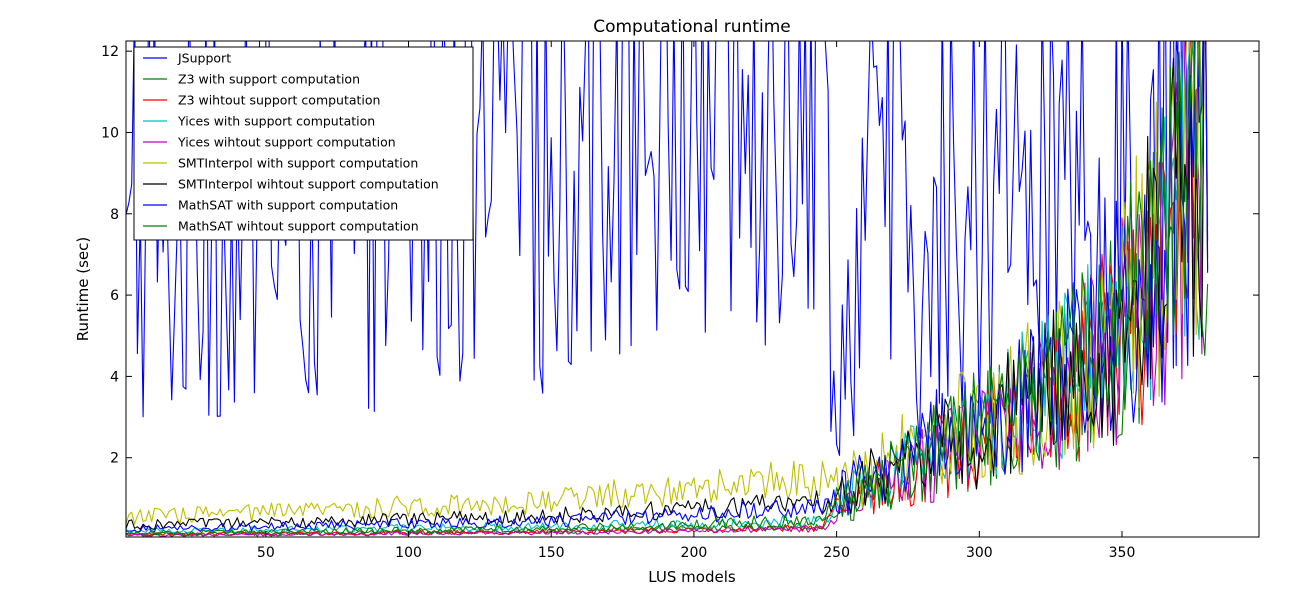  What do you see at coordinates (298, 226) in the screenshot?
I see `legend-entry-label: MathSAT wihtout support computation` at bounding box center [298, 226].